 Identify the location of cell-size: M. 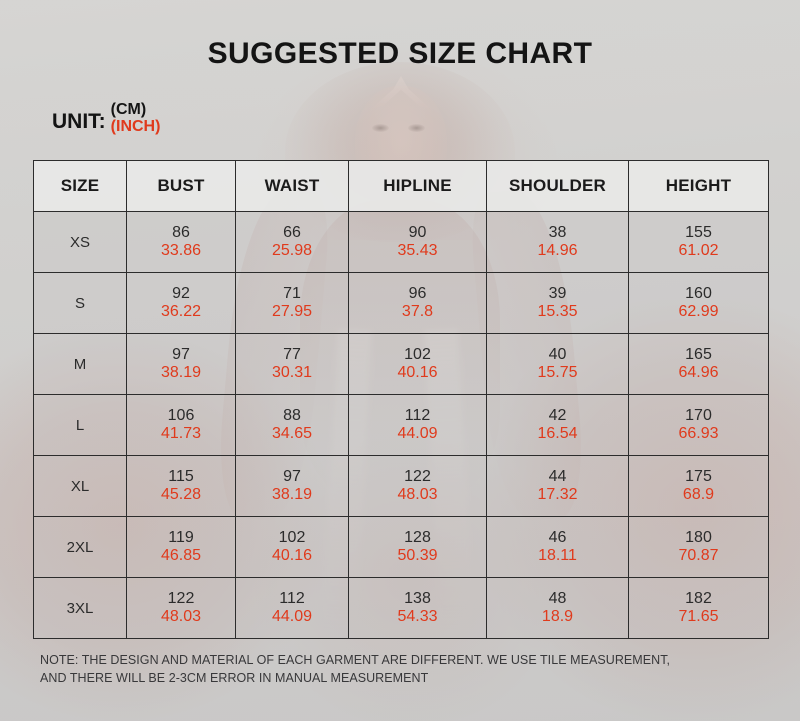
(80, 364).